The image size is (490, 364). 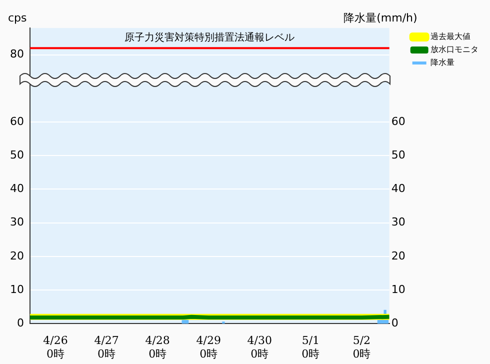 I want to click on y-tick-label: 50, so click(x=17, y=155).